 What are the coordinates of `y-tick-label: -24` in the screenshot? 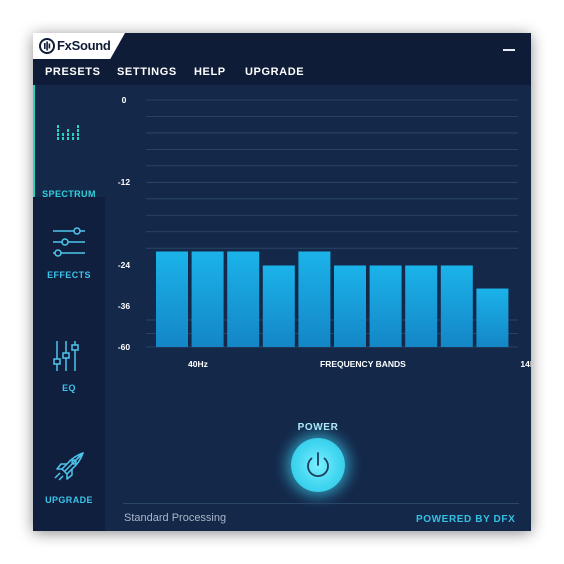 It's located at (124, 265).